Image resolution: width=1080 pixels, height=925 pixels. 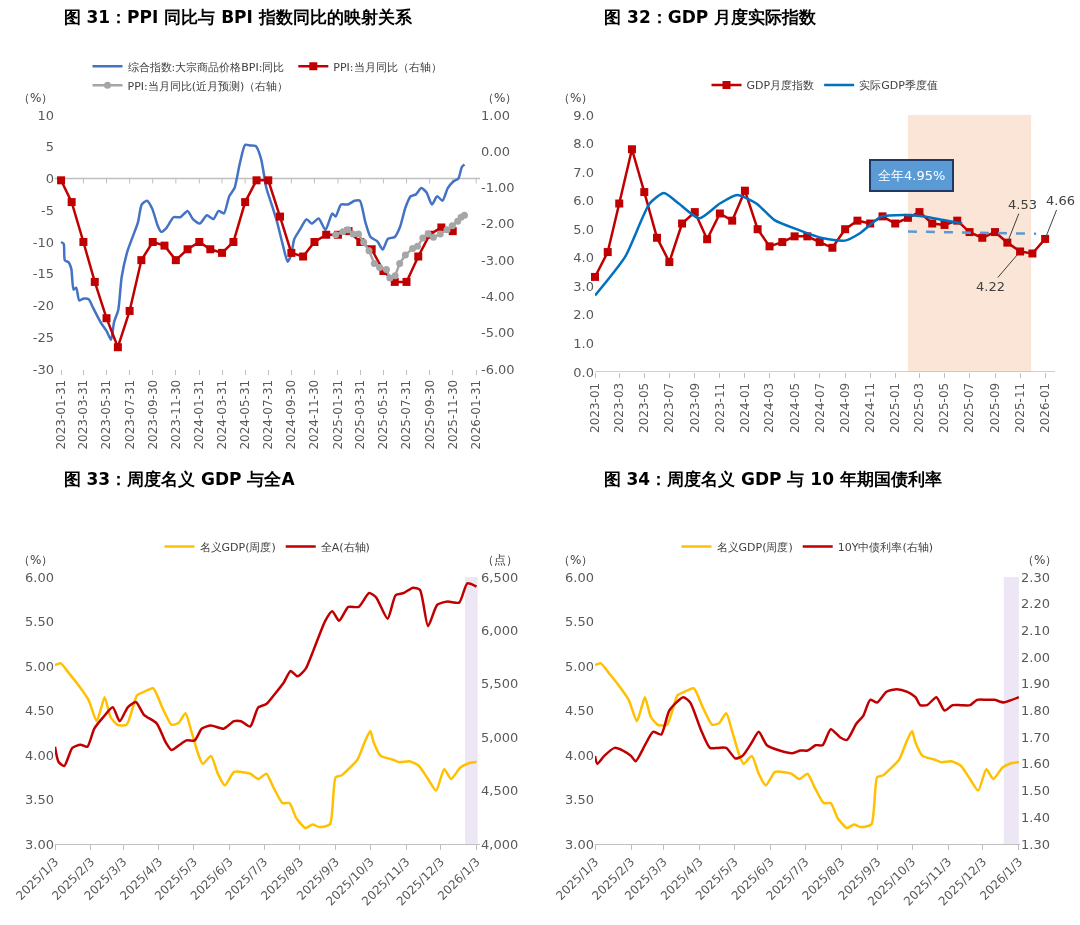 What do you see at coordinates (579, 800) in the screenshot?
I see `y-tick-label: 3.50` at bounding box center [579, 800].